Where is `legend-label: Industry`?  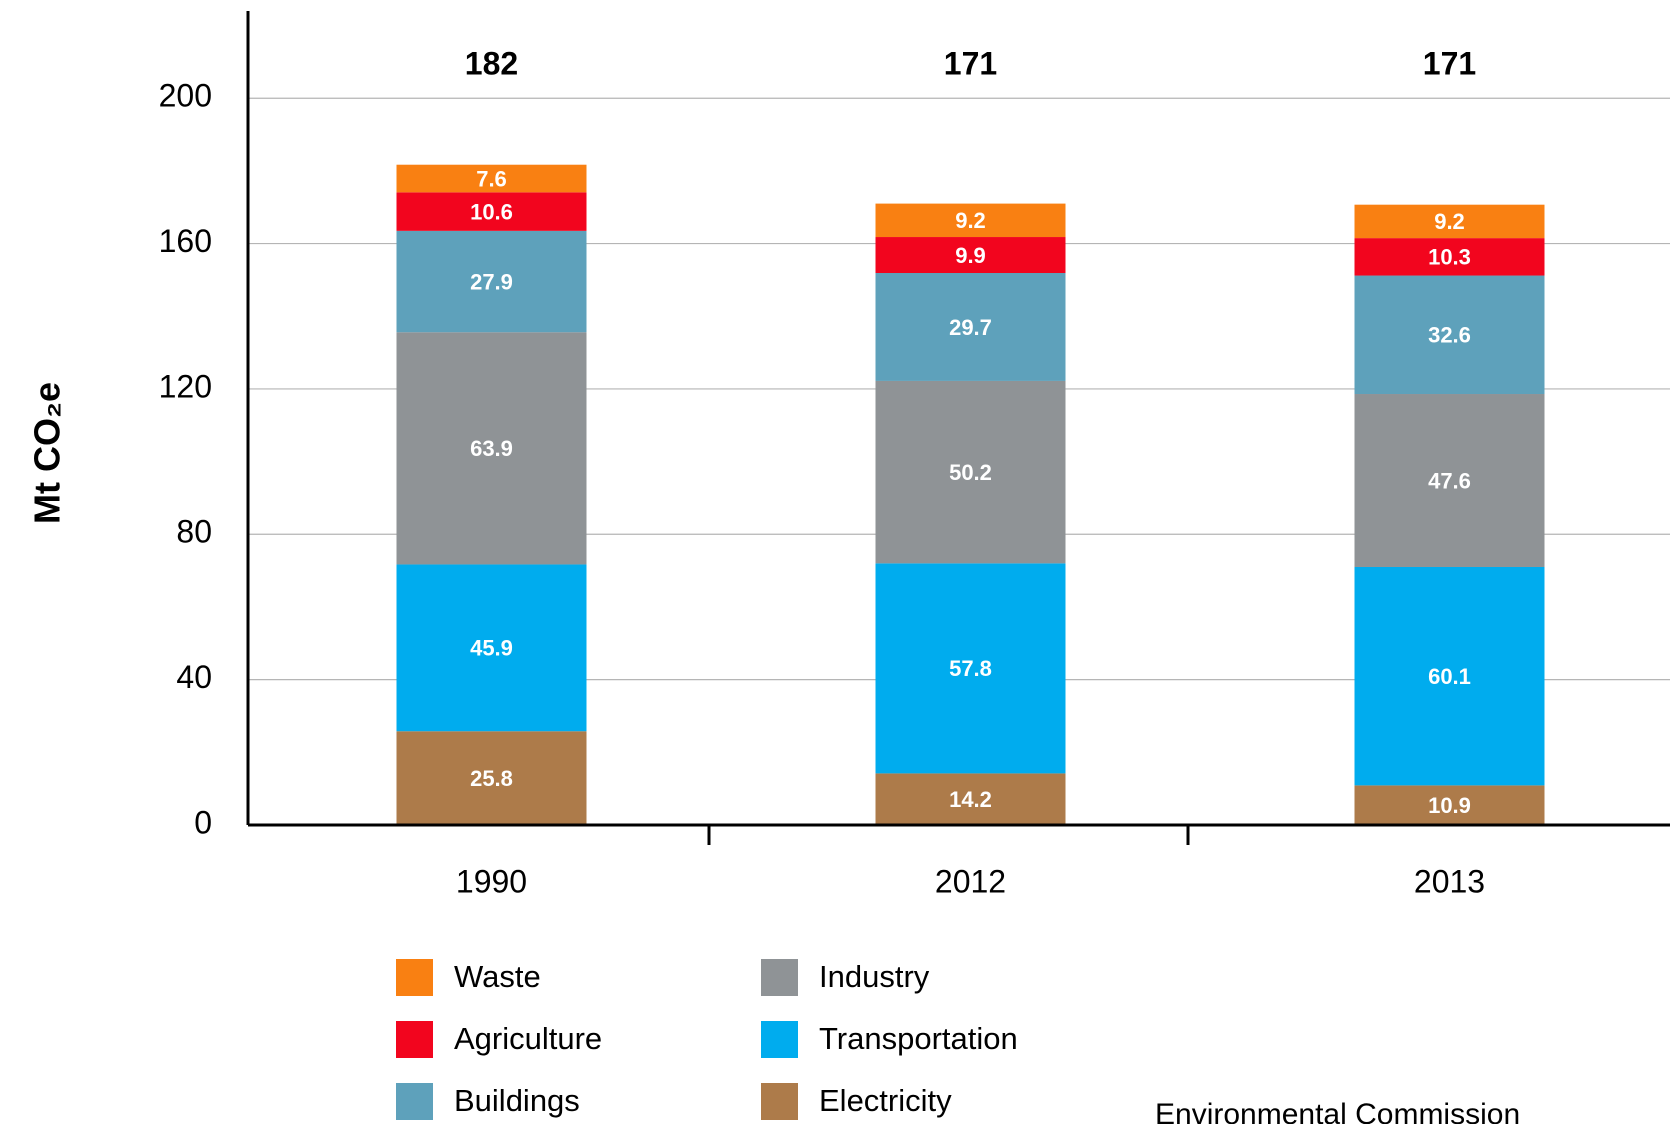 legend-label: Industry is located at coordinates (874, 976).